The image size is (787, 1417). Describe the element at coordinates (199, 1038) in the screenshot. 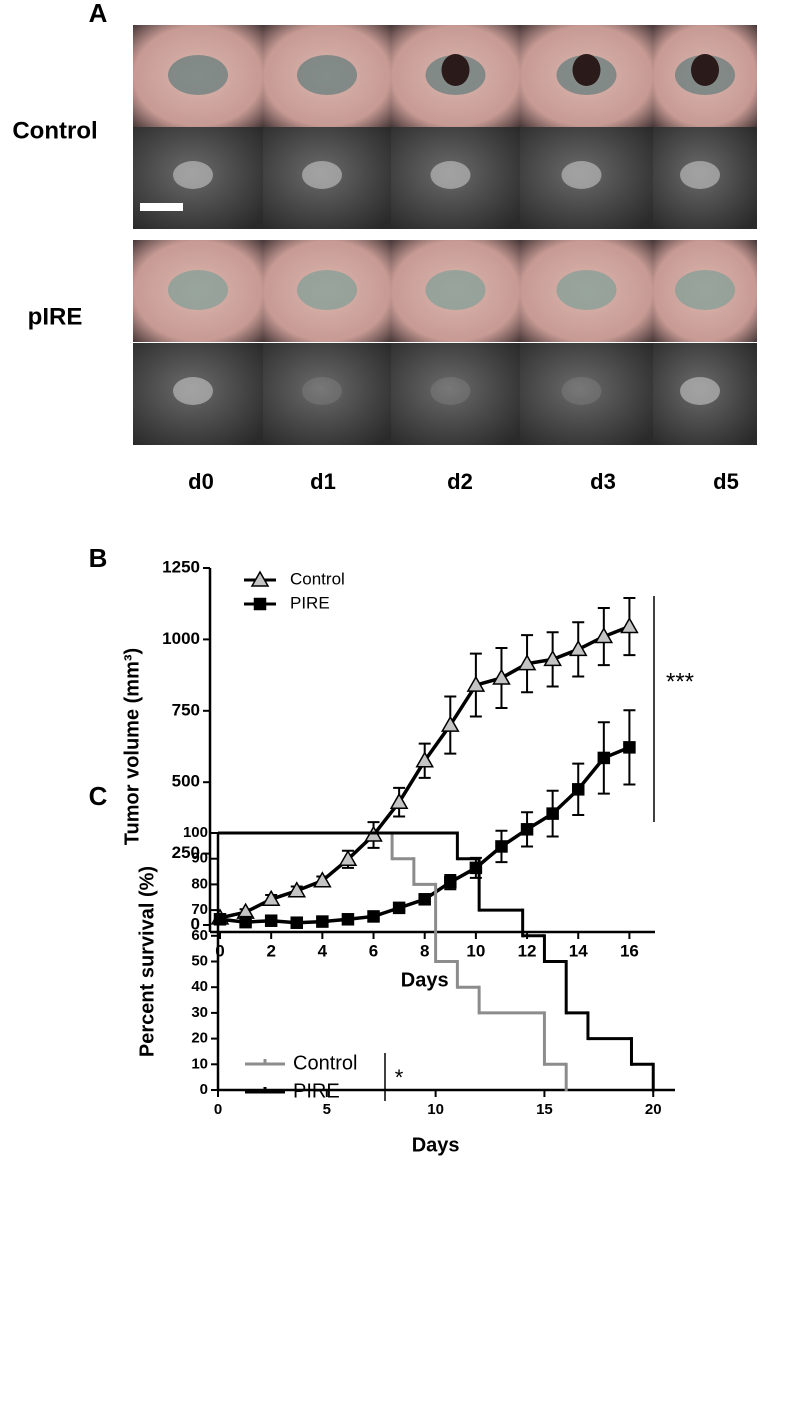

I see `y-tick-label: 20` at that location.